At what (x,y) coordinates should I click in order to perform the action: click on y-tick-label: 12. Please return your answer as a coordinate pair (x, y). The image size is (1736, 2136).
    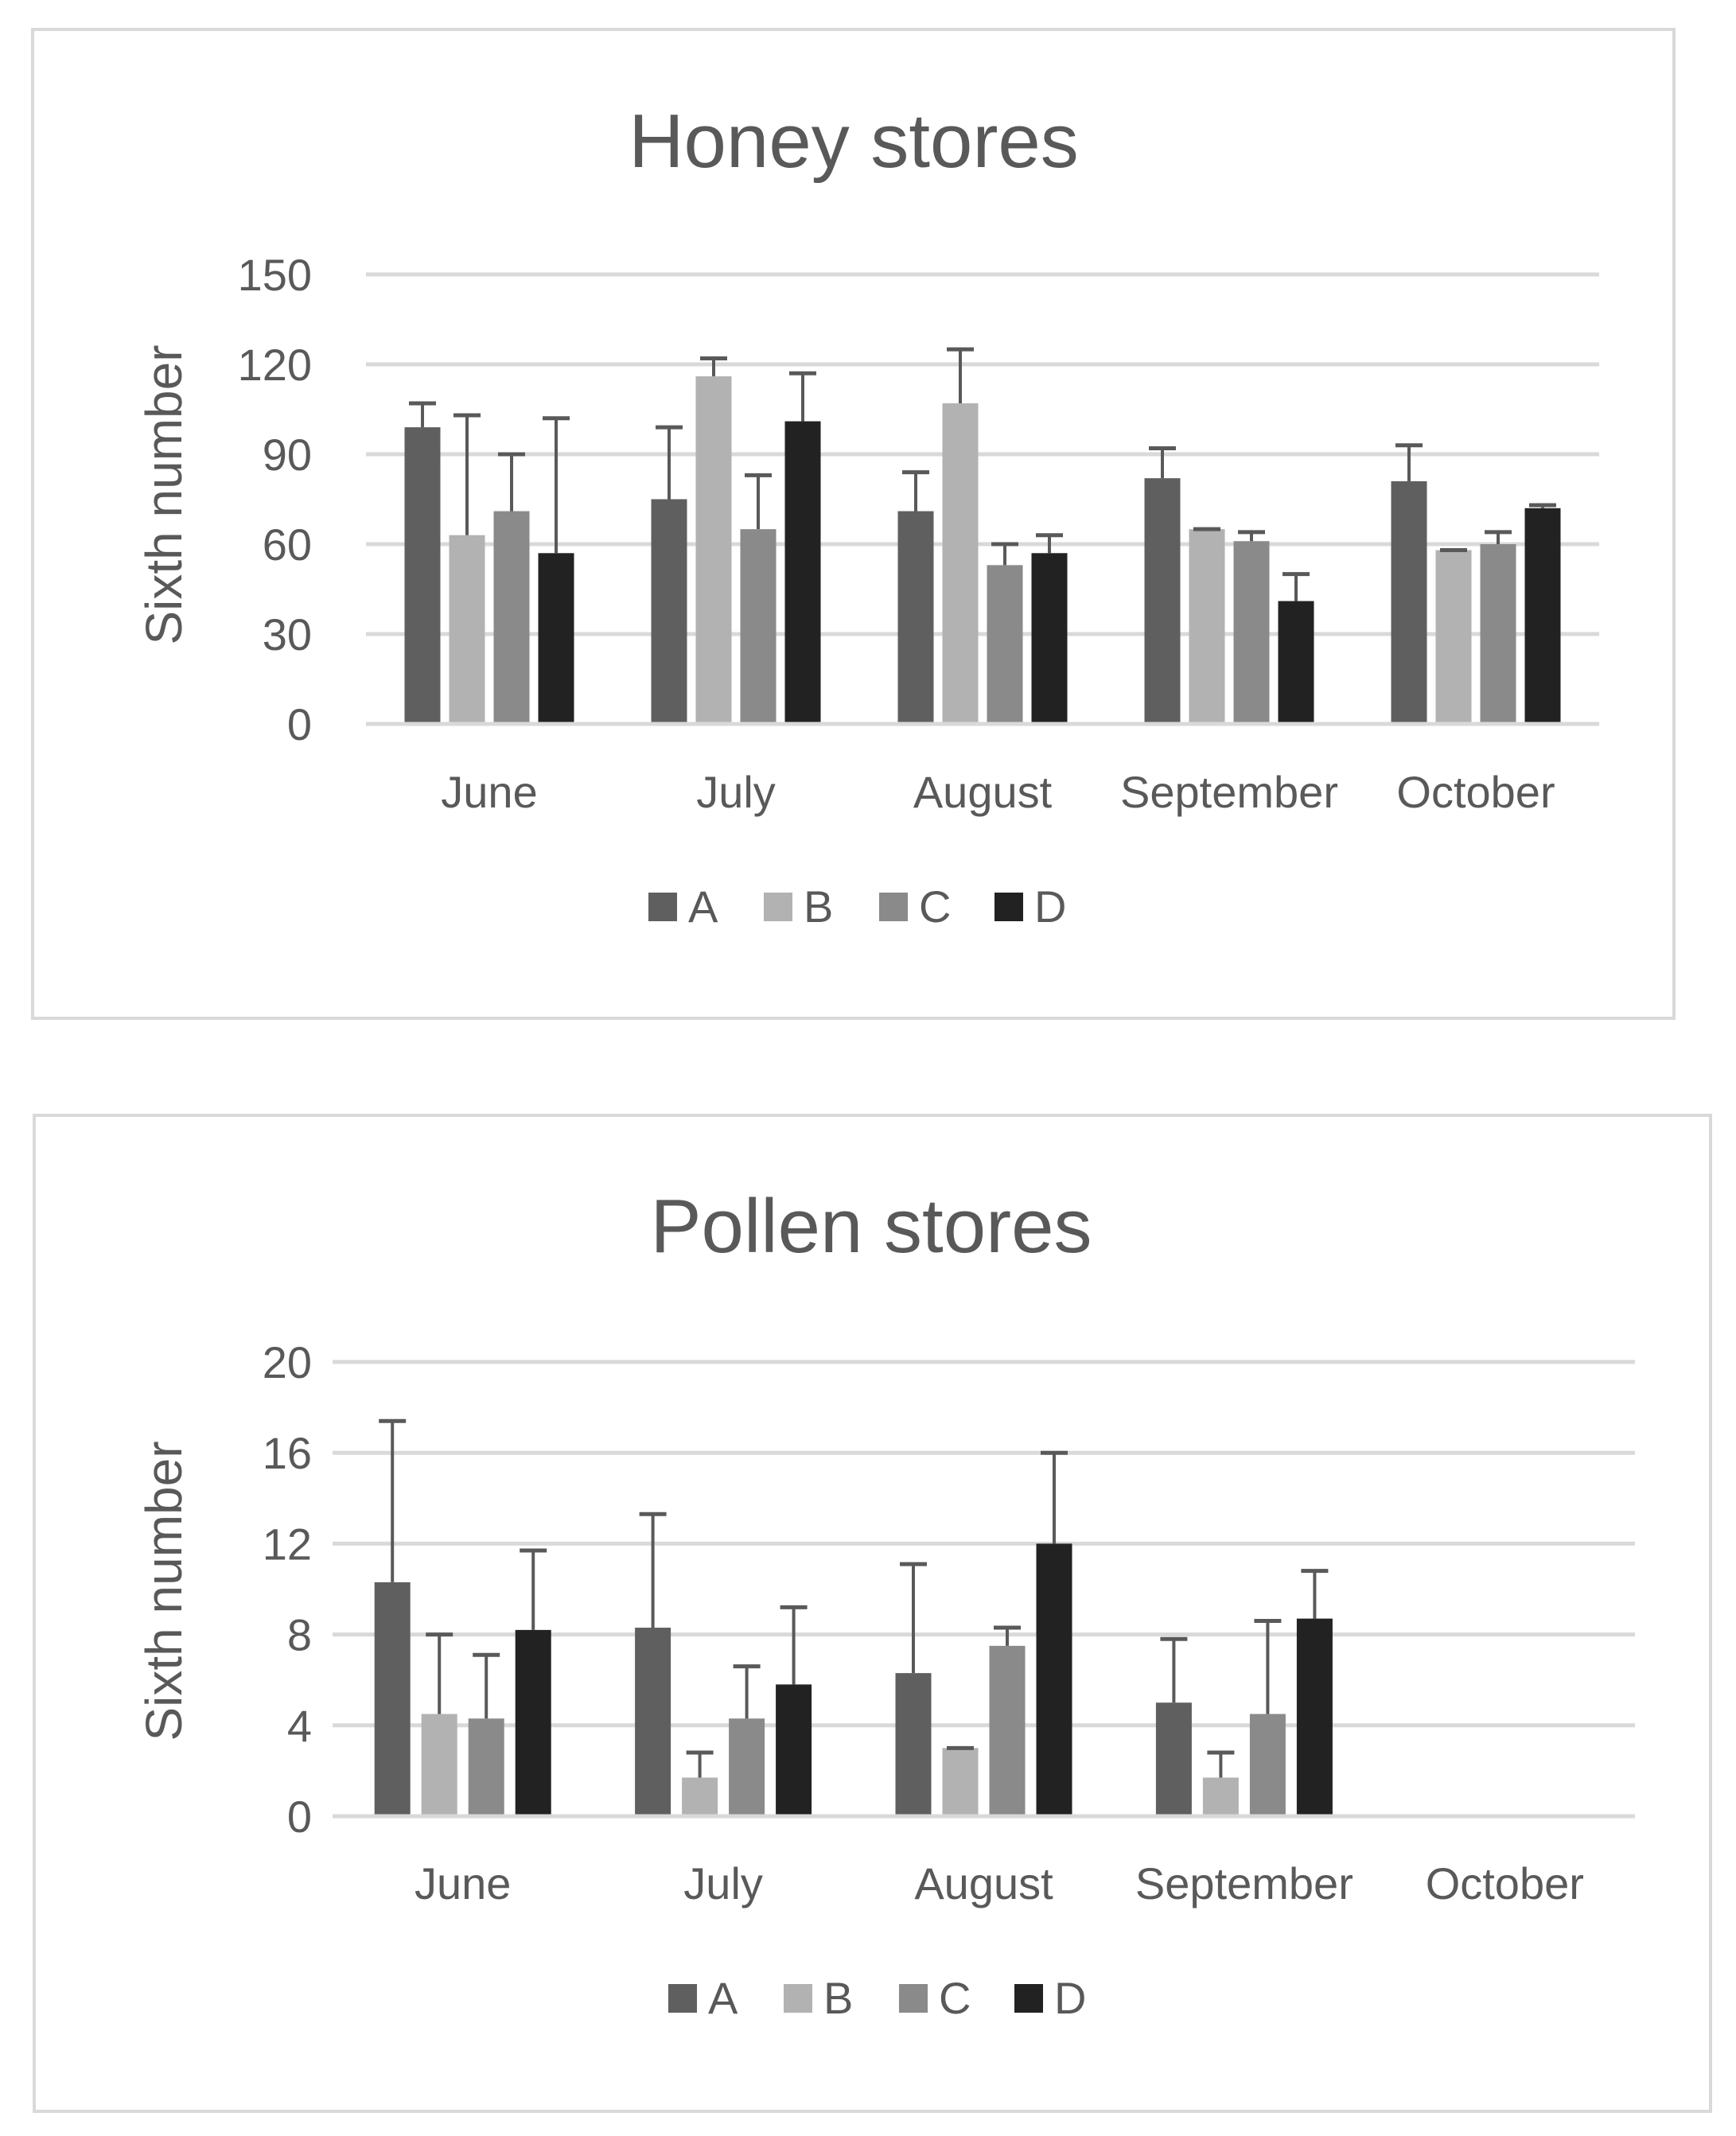
    Looking at the image, I should click on (287, 1544).